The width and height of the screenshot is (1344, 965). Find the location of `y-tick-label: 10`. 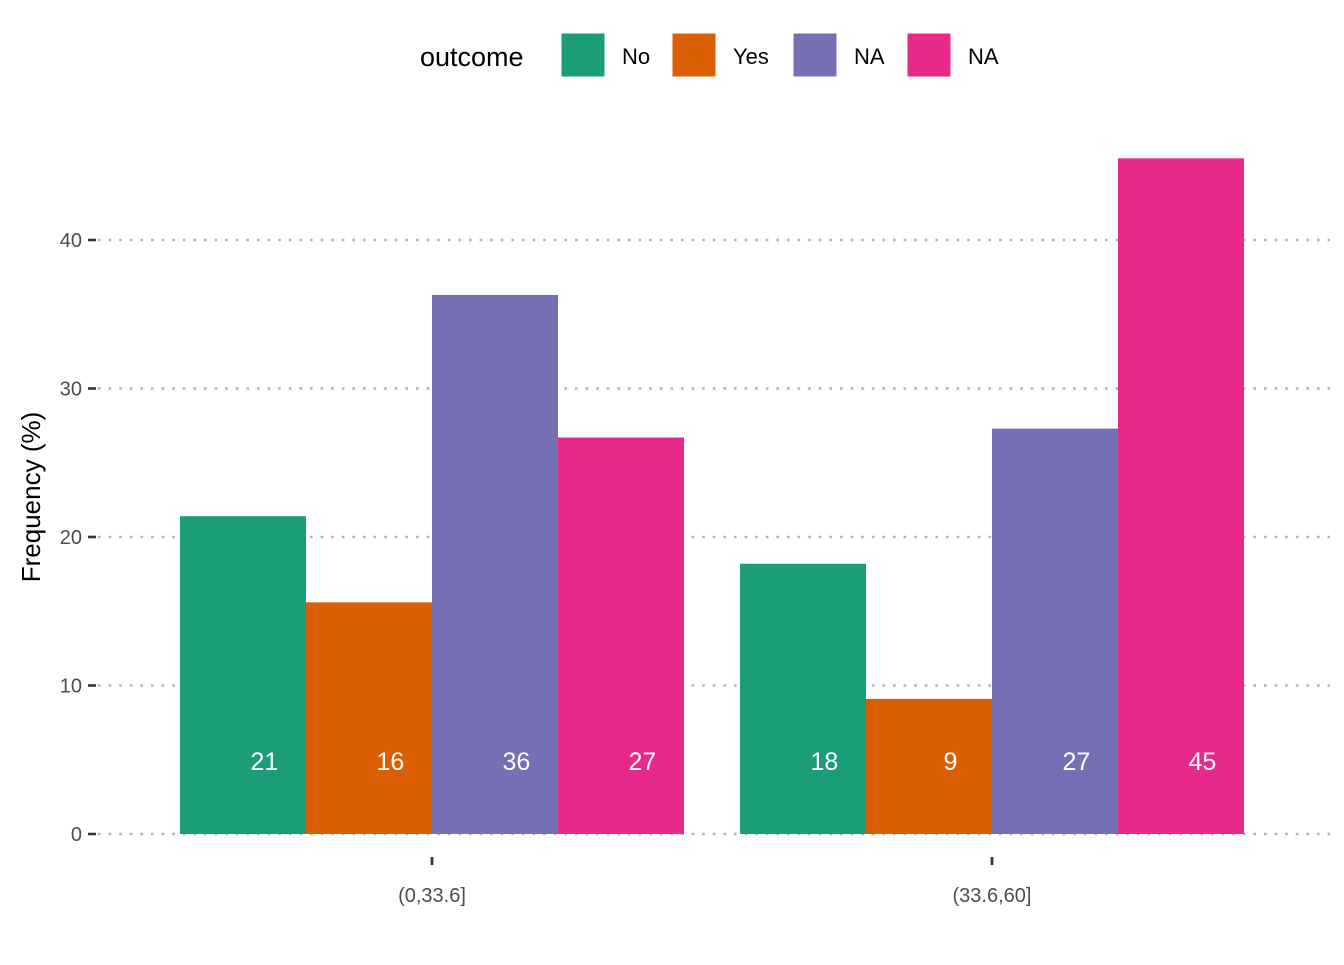

y-tick-label: 10 is located at coordinates (71, 687).